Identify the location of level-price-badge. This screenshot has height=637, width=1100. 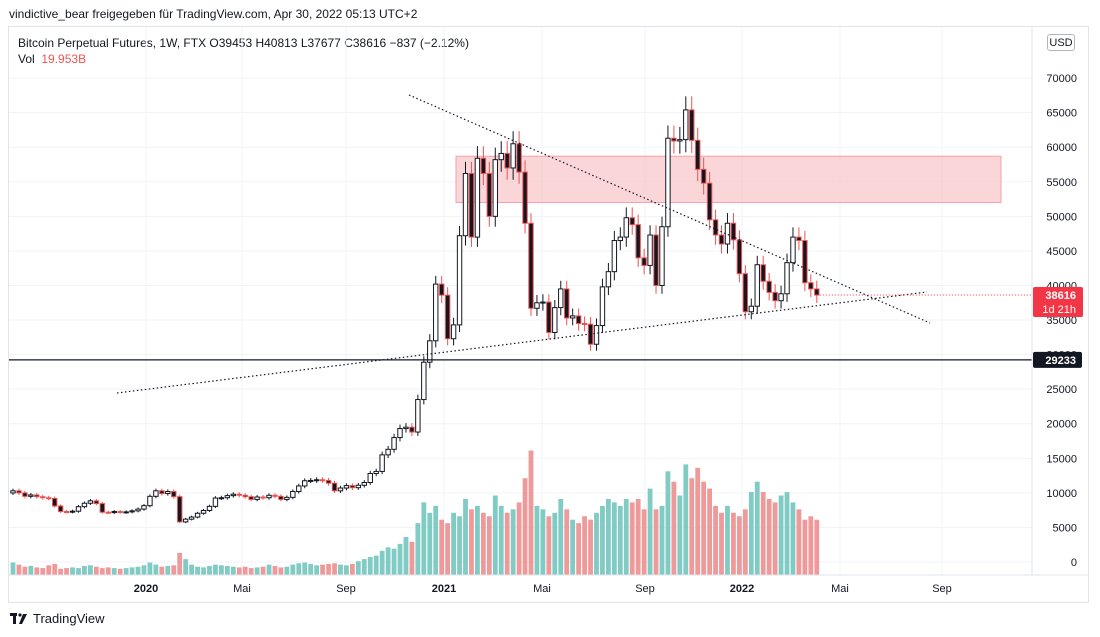
(1057, 359).